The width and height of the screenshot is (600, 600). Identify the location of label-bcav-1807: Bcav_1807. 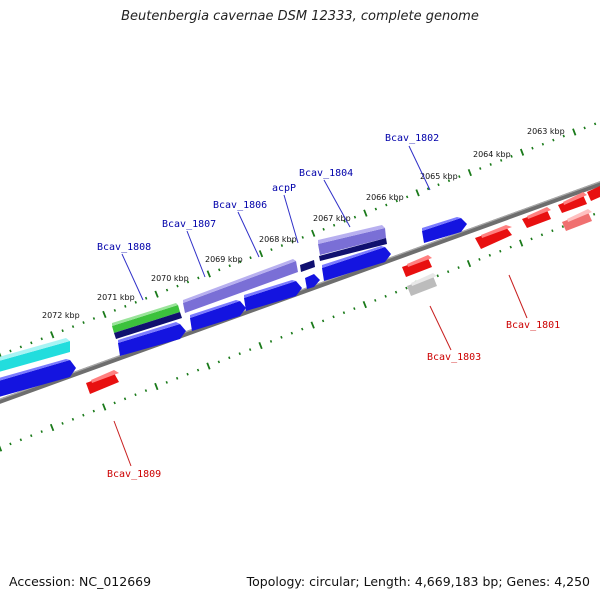
(189, 224).